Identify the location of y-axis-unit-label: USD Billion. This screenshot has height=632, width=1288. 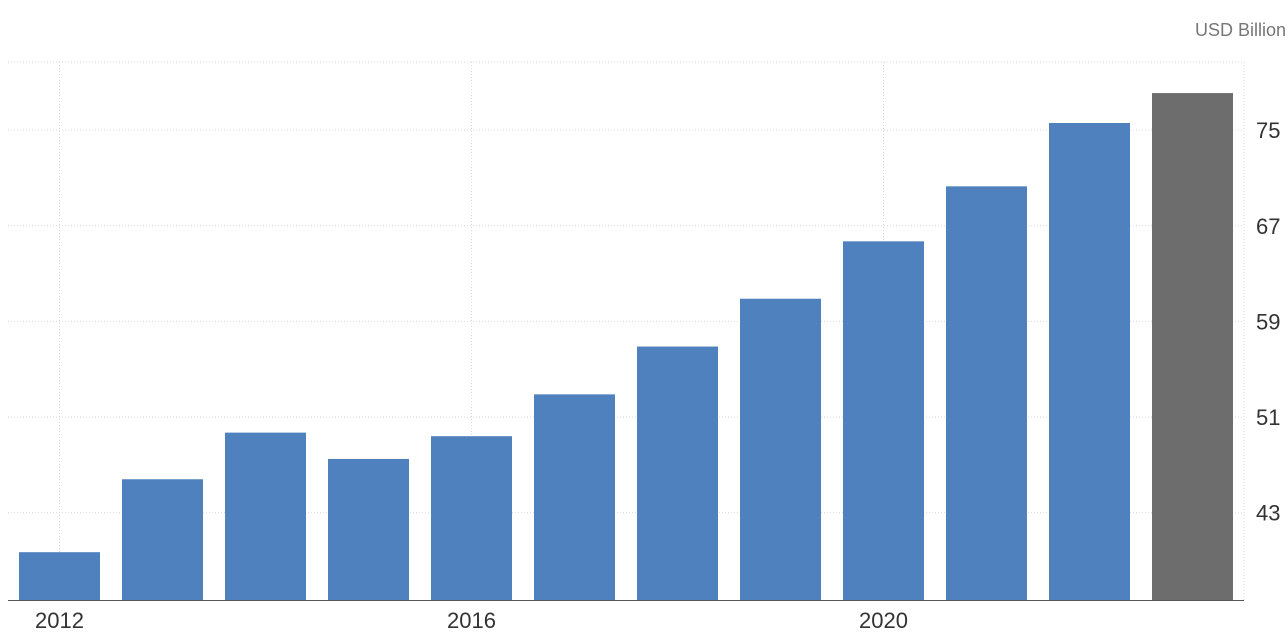
(1240, 30).